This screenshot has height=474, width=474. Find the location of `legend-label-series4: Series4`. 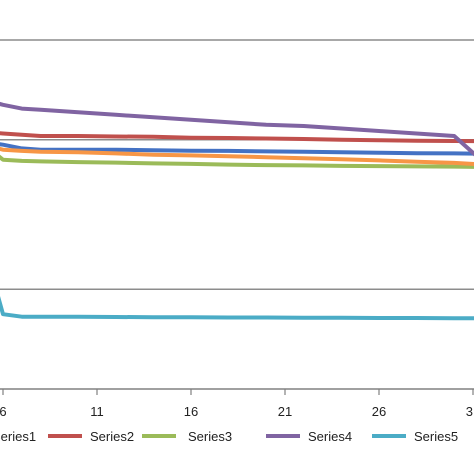

legend-label-series4: Series4 is located at coordinates (330, 436).